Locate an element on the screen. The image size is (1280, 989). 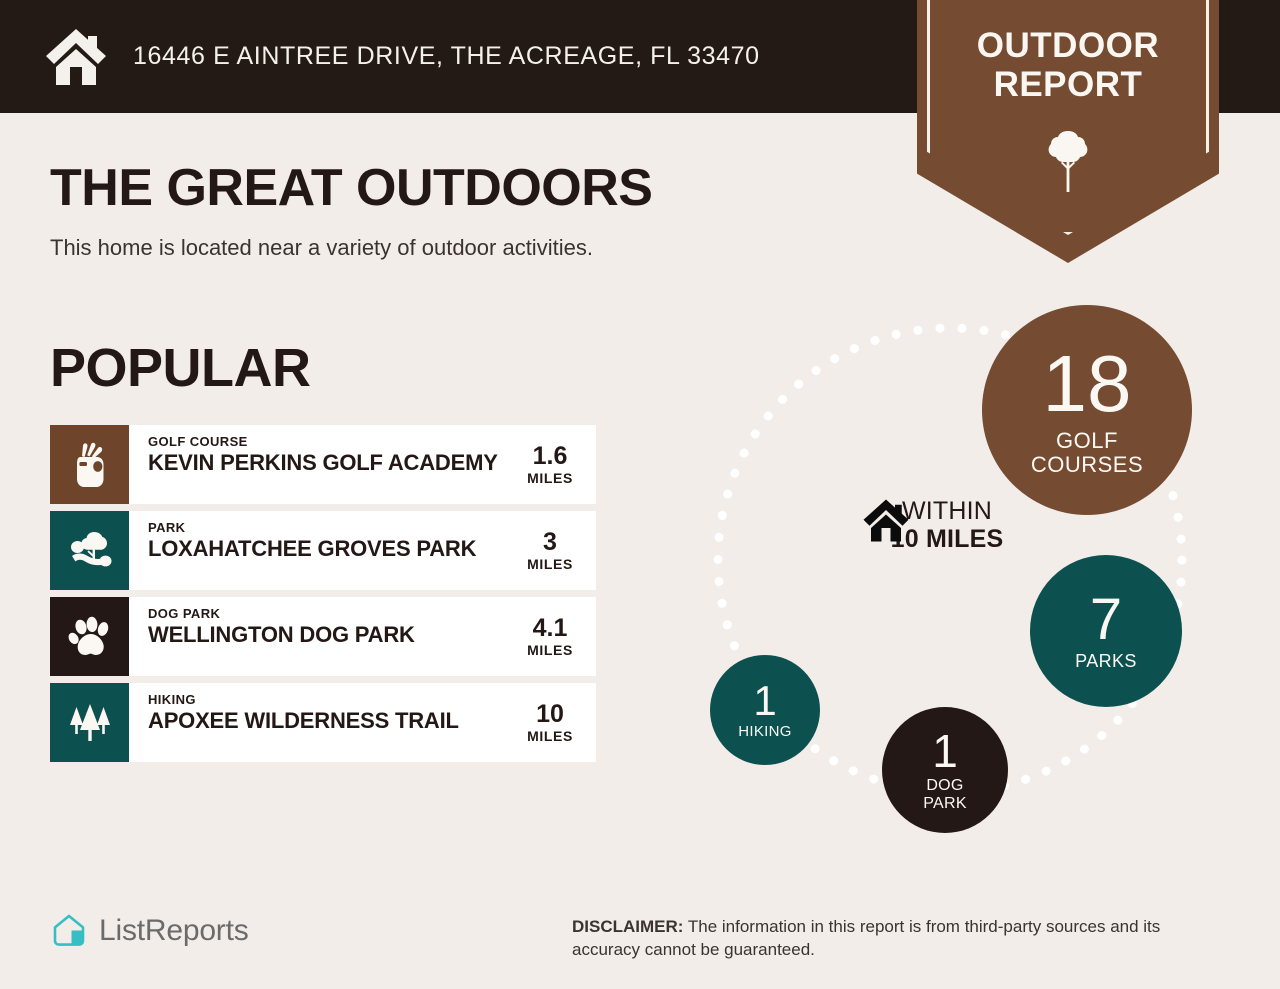
listreports-logo: ListReports is located at coordinates (149, 931).